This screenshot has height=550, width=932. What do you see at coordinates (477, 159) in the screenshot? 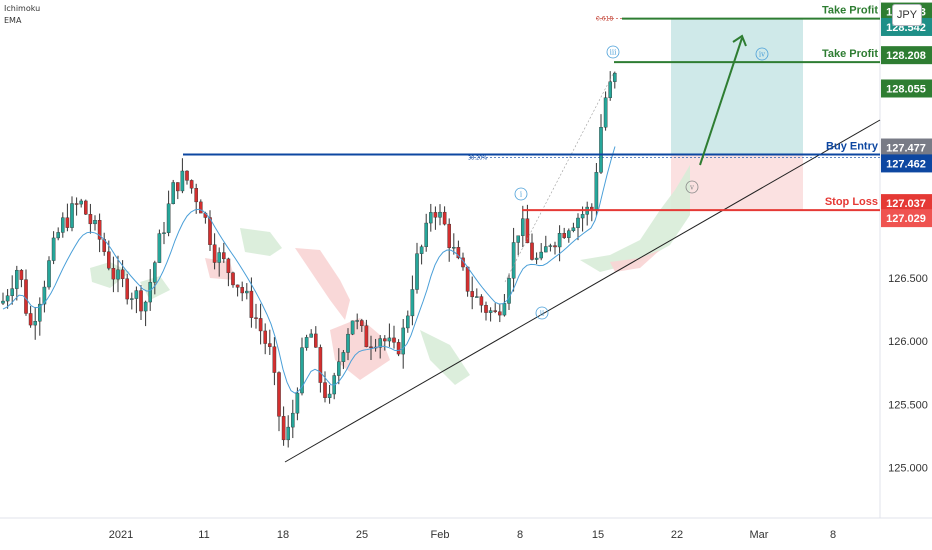
I see `fib-382-label: 38.20%` at bounding box center [477, 159].